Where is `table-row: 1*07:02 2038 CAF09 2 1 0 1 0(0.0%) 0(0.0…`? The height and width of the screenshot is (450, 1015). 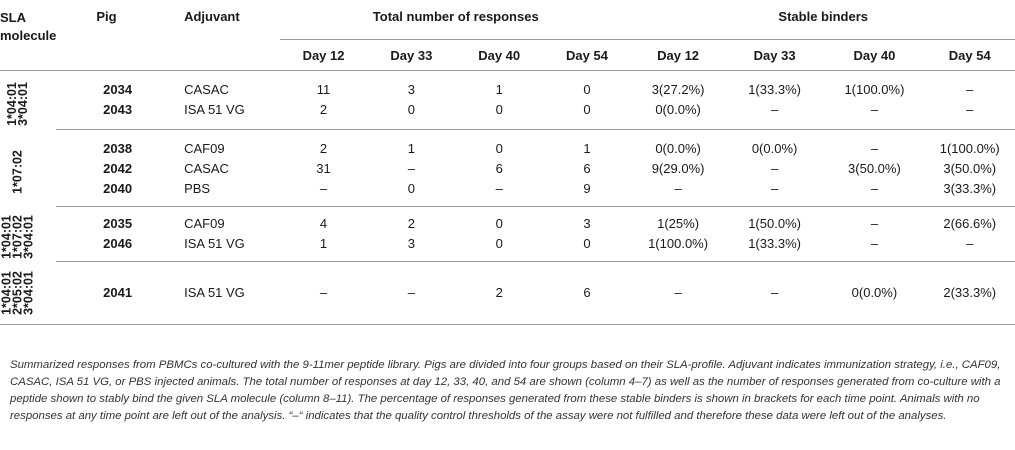
table-row: 1*07:02 2038 CAF09 2 1 0 1 0(0.0%) 0(0.0… is located at coordinates (507, 166).